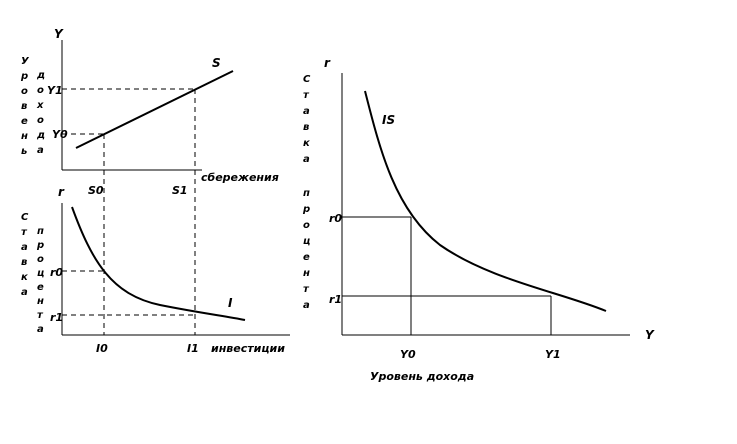 The image size is (737, 444). What do you see at coordinates (96, 190) in the screenshot?
I see `savings-tick-s0: S0` at bounding box center [96, 190].